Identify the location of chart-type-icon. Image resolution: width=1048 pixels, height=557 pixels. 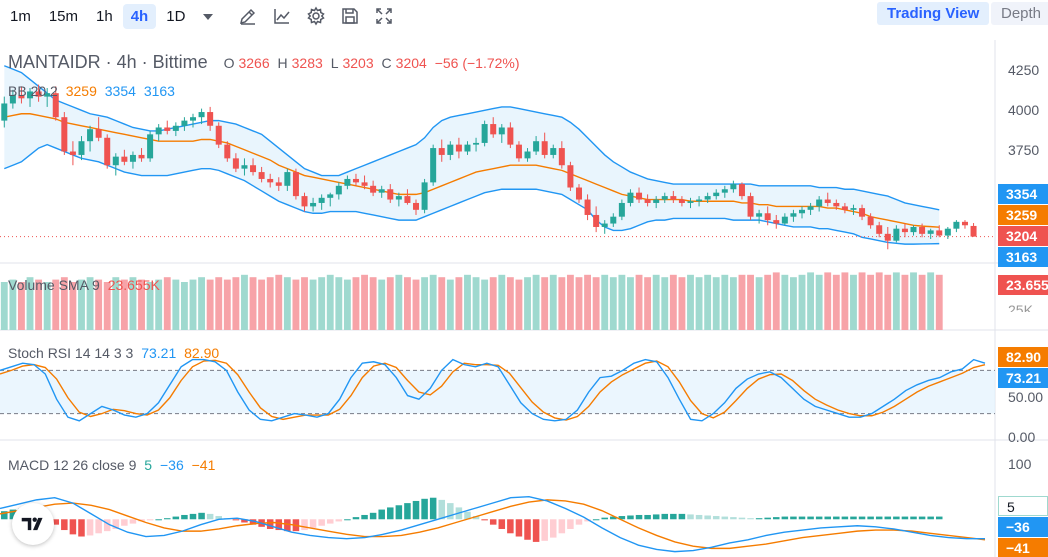
(282, 16).